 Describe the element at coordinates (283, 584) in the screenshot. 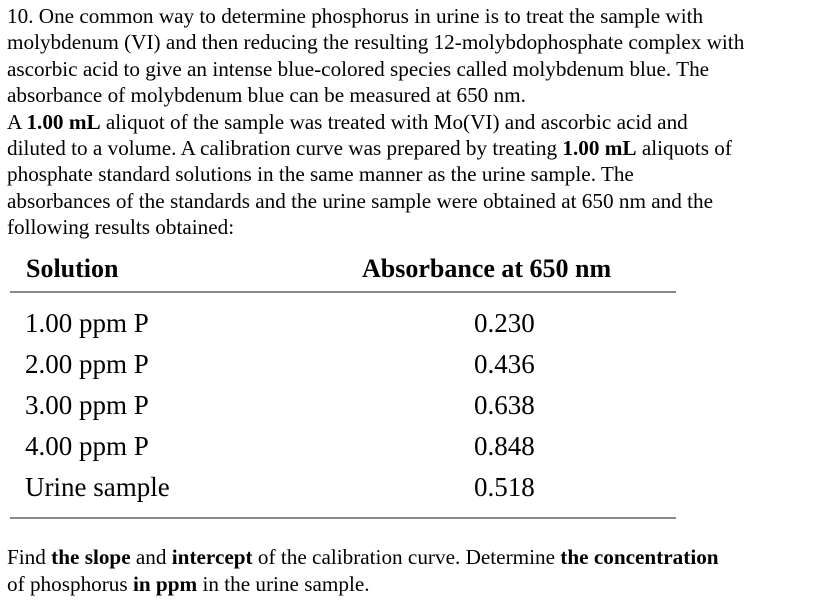

I see `text-run: in the urine sample.` at that location.